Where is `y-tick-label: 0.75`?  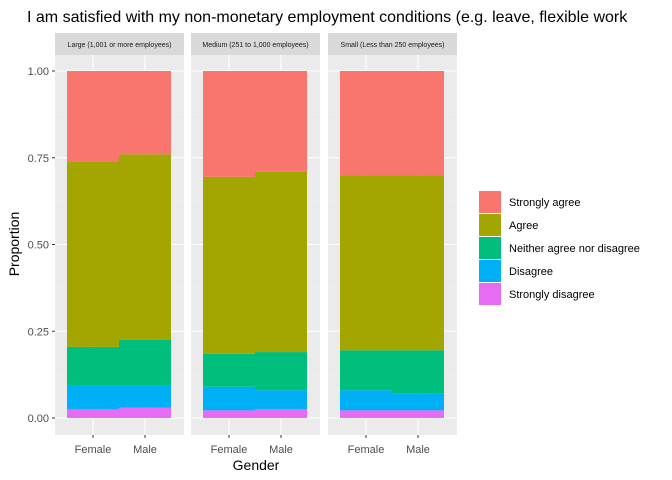
y-tick-label: 0.75 is located at coordinates (38, 159).